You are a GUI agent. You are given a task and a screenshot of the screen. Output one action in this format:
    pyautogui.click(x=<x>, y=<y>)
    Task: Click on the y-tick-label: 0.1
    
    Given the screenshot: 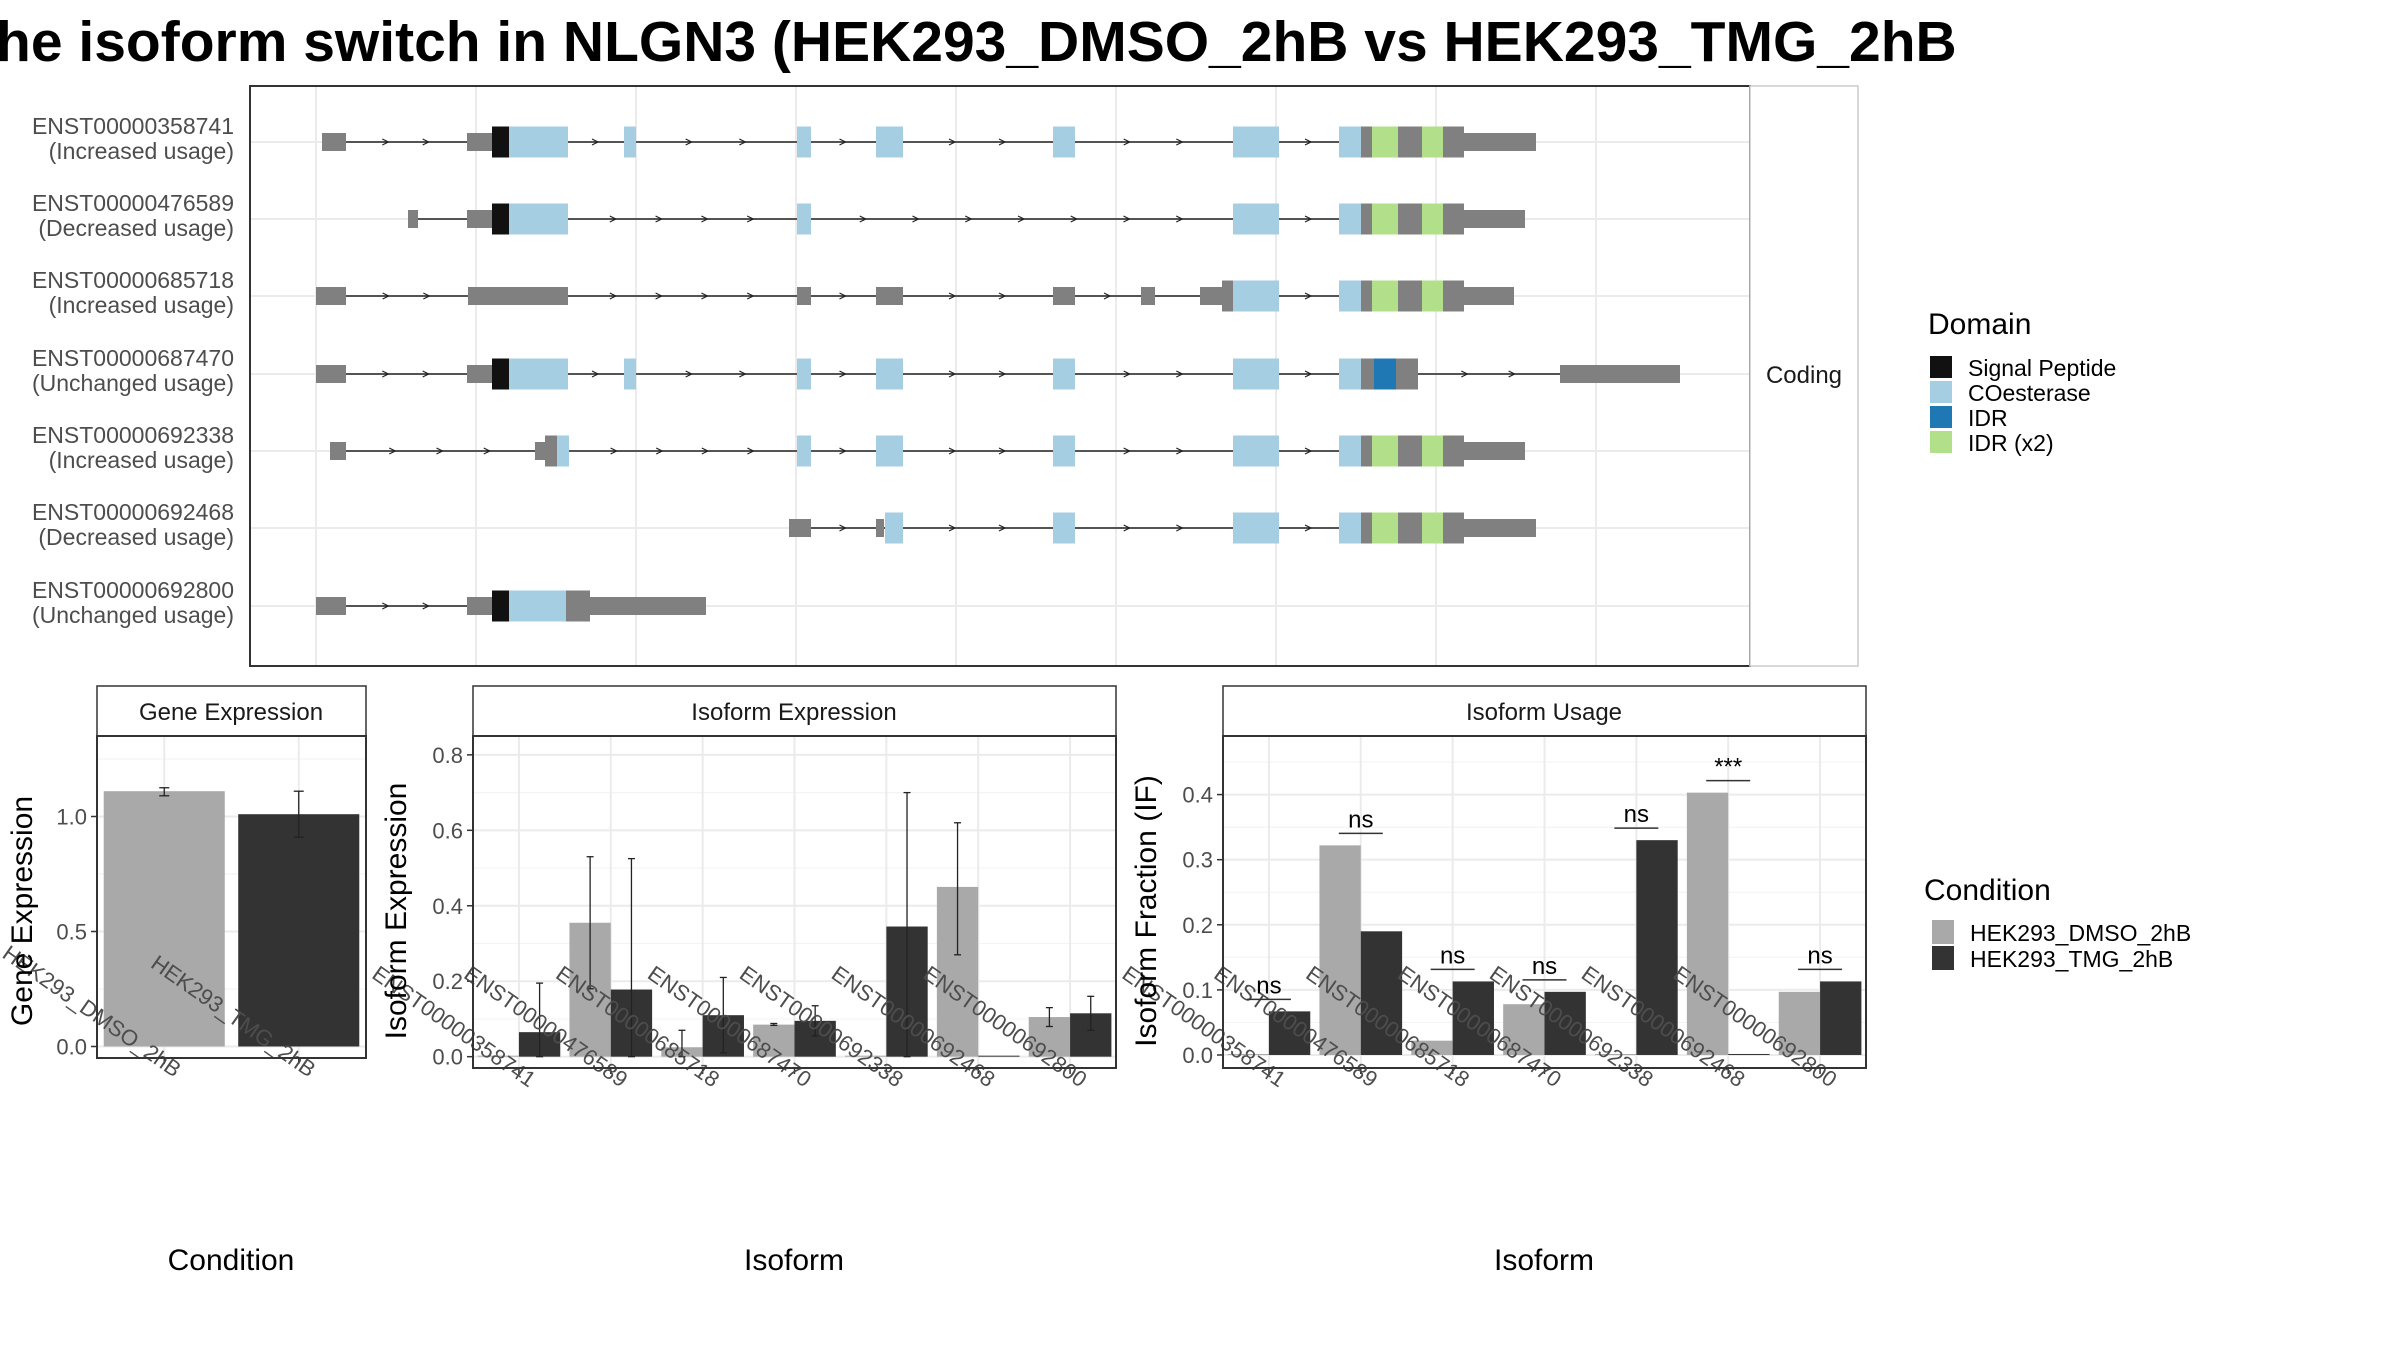 What is the action you would take?
    pyautogui.click(x=1197, y=990)
    